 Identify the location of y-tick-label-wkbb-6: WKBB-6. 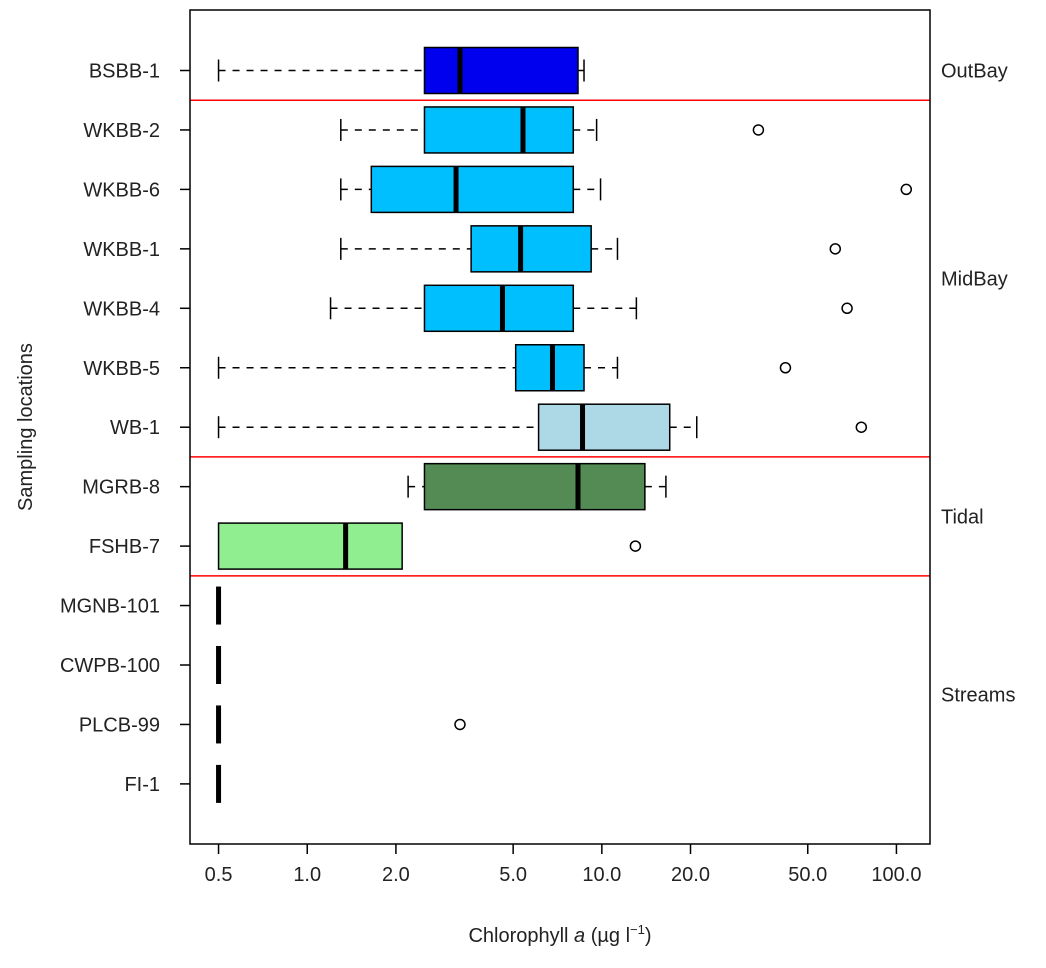
(121, 190).